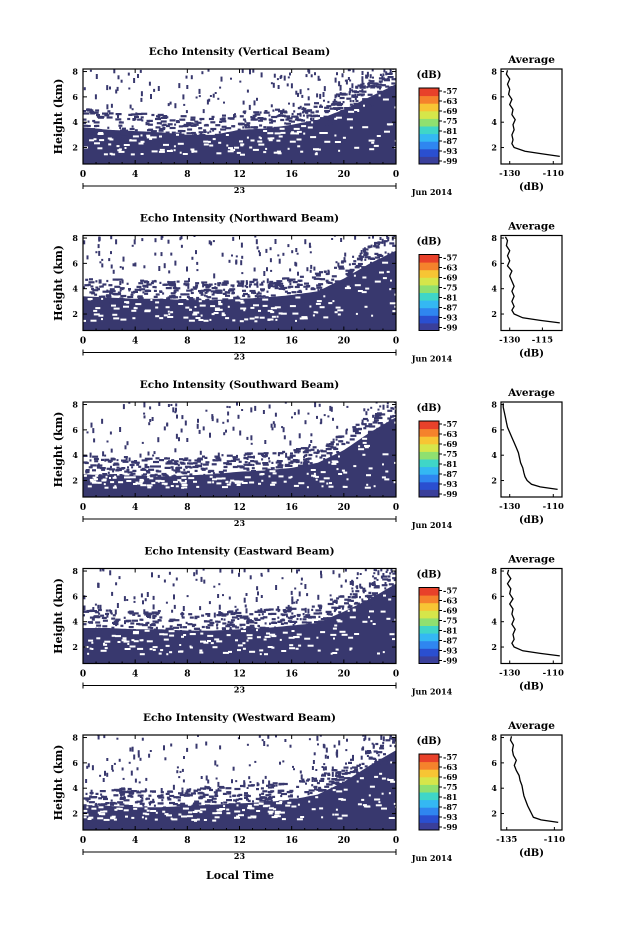  What do you see at coordinates (531, 449) in the screenshot?
I see `average-frame` at bounding box center [531, 449].